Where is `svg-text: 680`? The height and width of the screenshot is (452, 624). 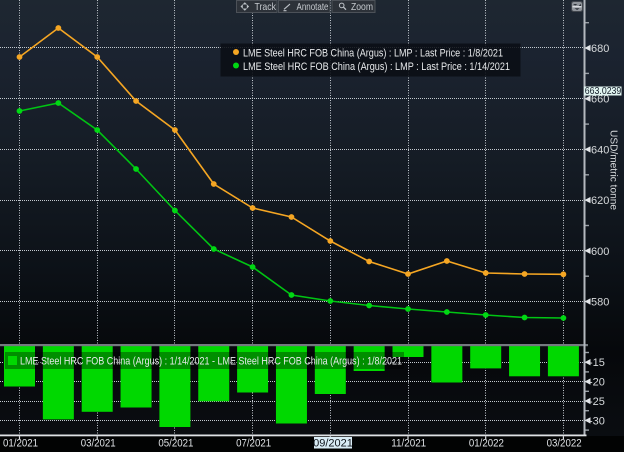
svg-text: 680 is located at coordinates (600, 49).